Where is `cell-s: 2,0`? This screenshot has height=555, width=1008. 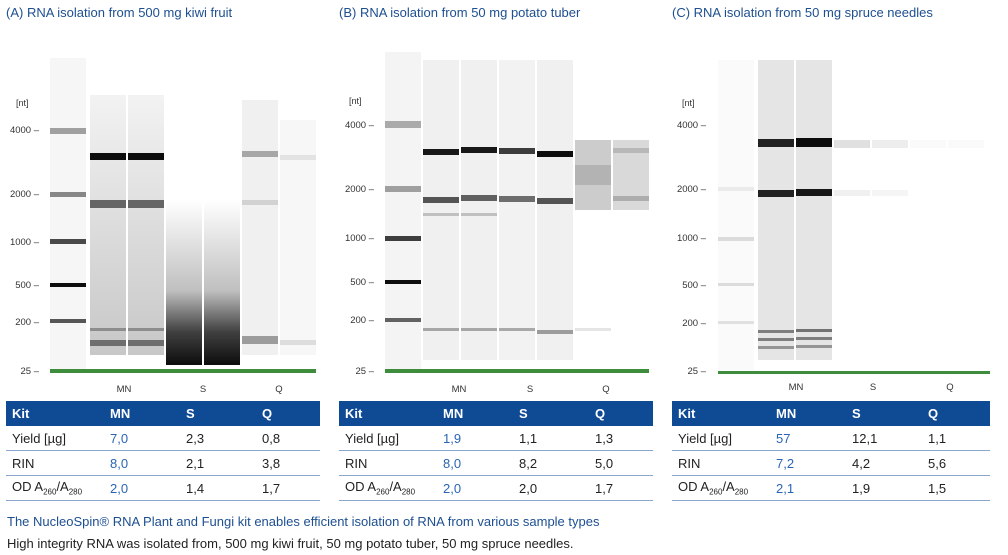 cell-s: 2,0 is located at coordinates (551, 488).